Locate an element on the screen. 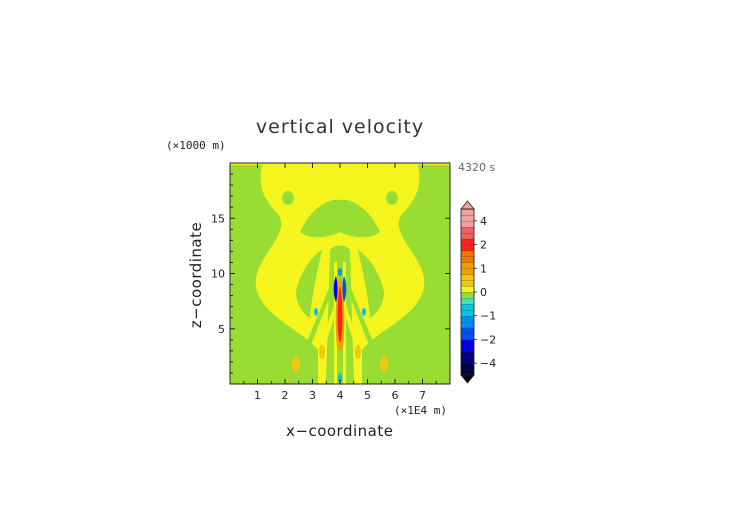 The image size is (752, 532). colorbar-tick-label: −2 is located at coordinates (488, 339).